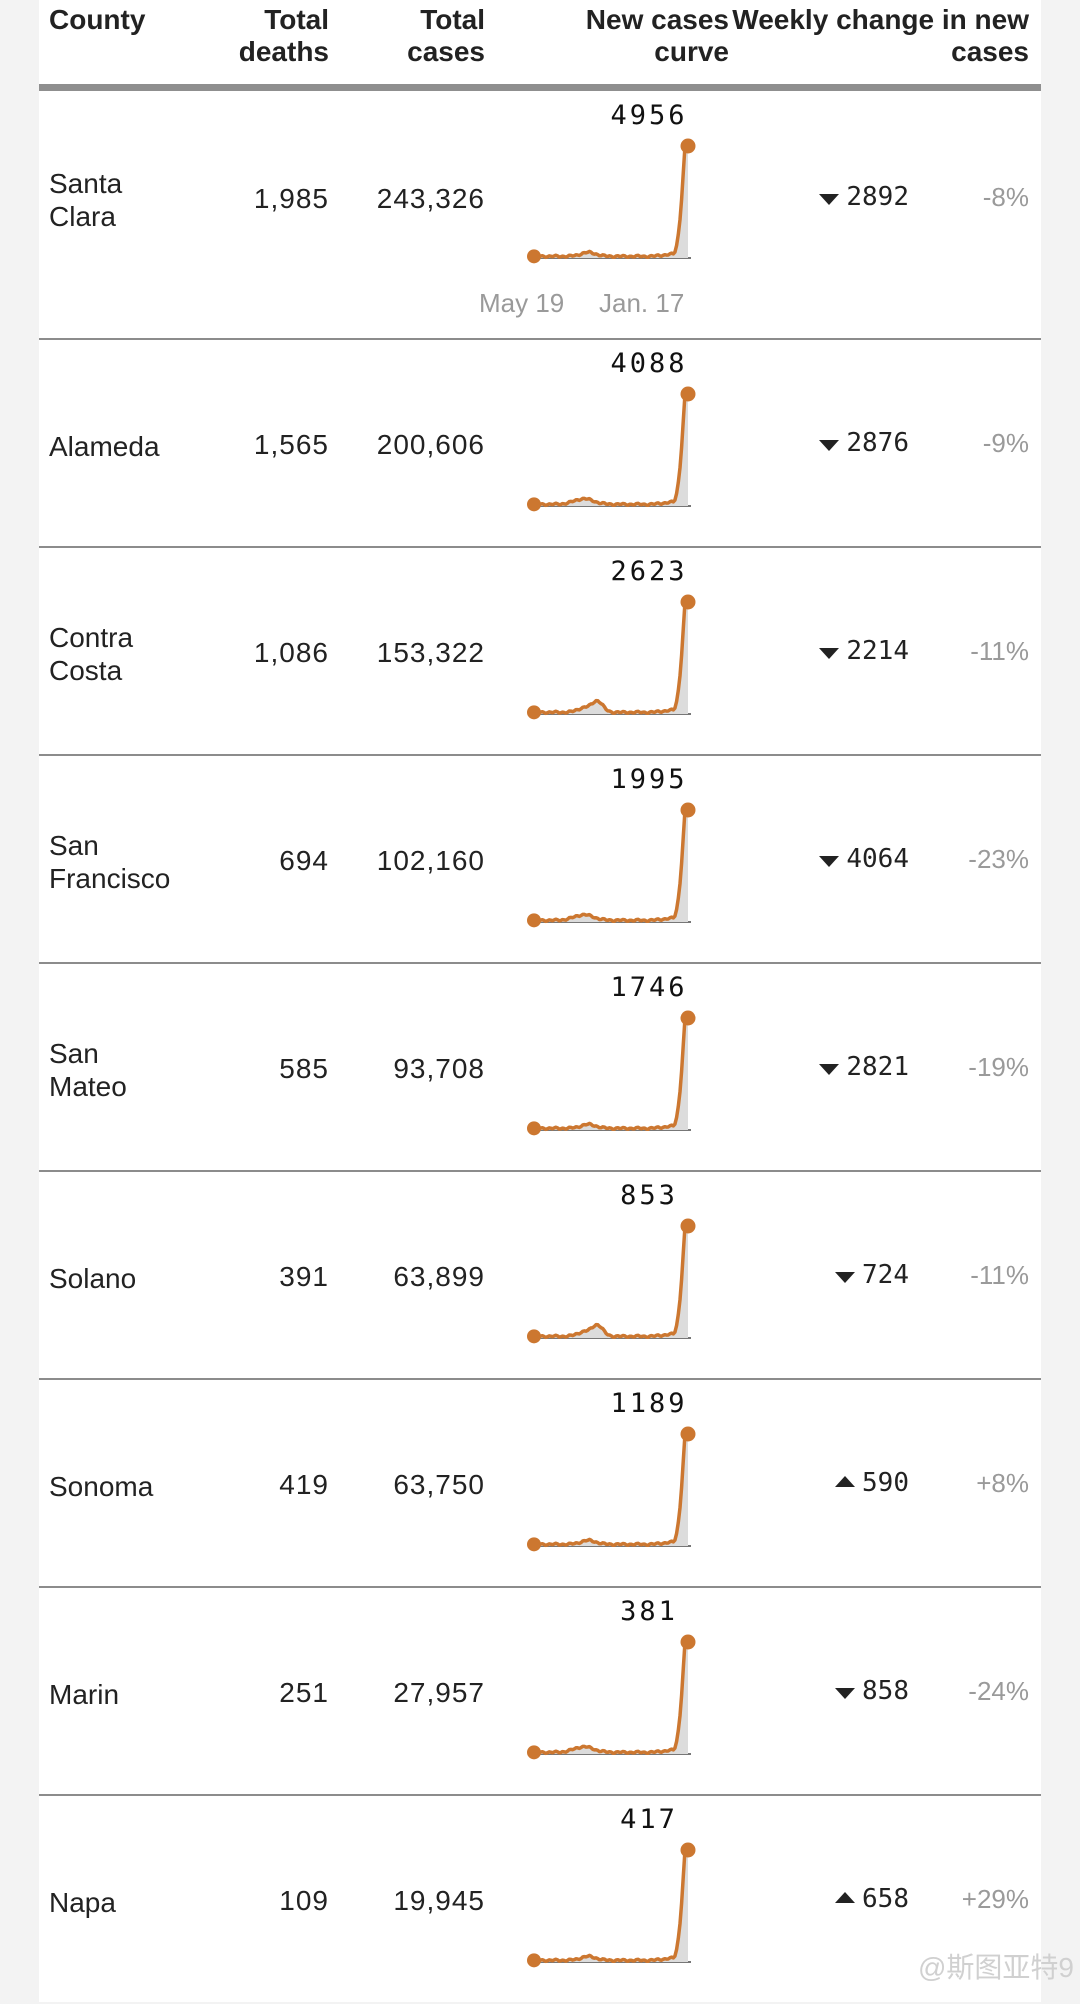 Image resolution: width=1080 pixels, height=2004 pixels. I want to click on total-deaths: 109, so click(304, 1900).